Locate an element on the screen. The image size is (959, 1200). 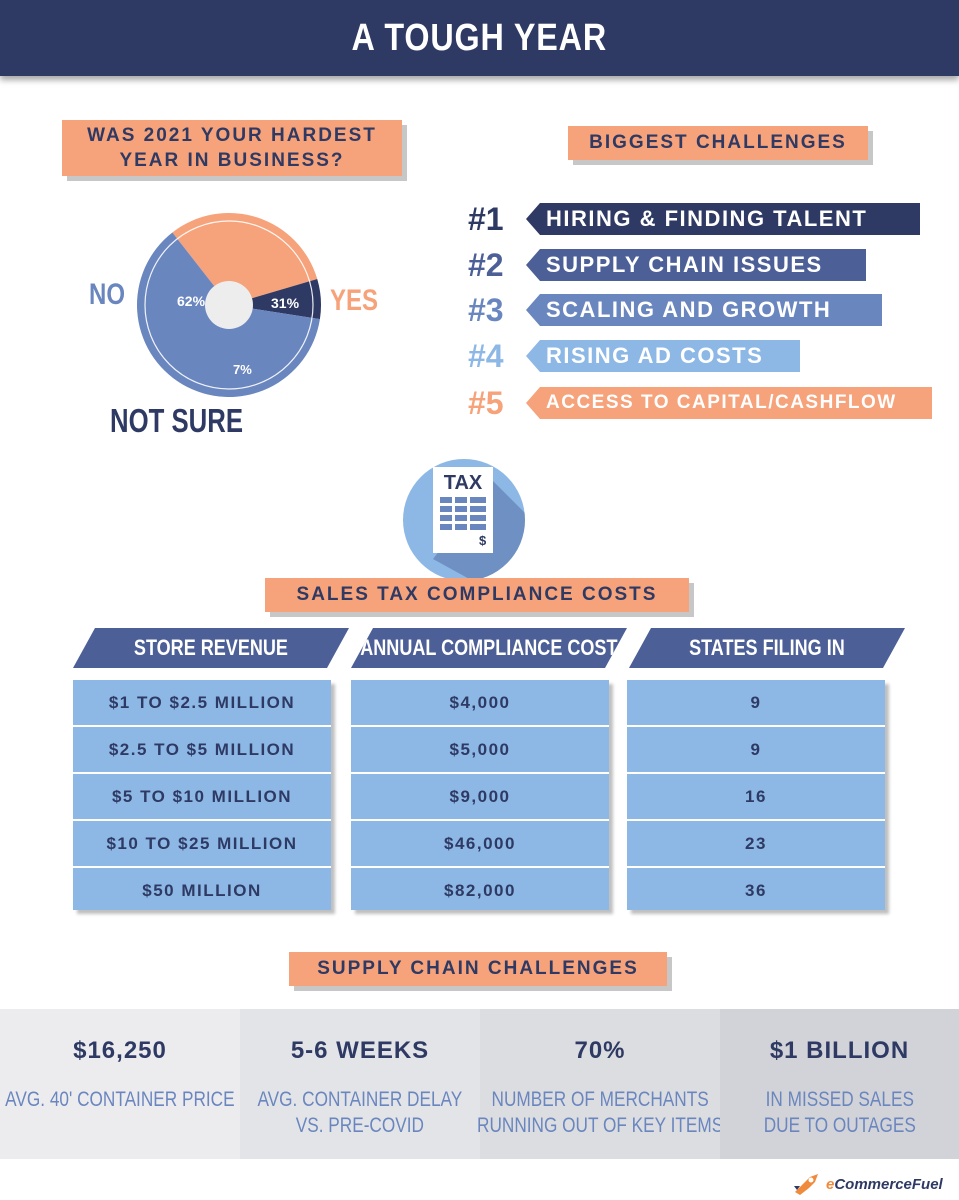
table-column-compliance-cost: $4,000 $5,000 $9,000 $46,000 $82,000 is located at coordinates (480, 795).